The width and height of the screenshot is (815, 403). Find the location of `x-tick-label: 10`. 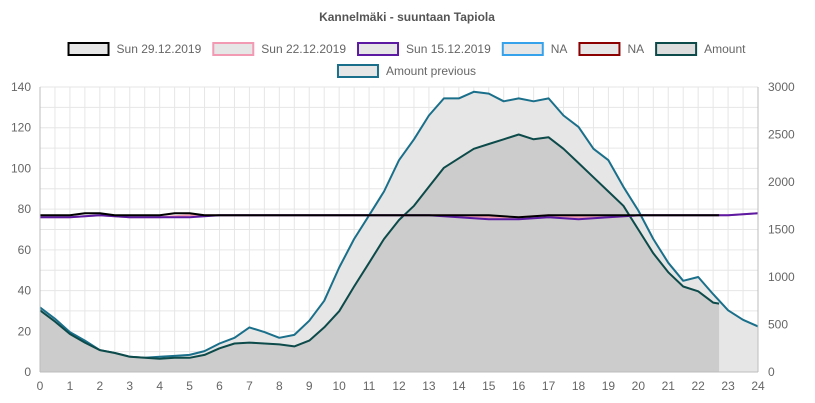

x-tick-label: 10 is located at coordinates (339, 386).